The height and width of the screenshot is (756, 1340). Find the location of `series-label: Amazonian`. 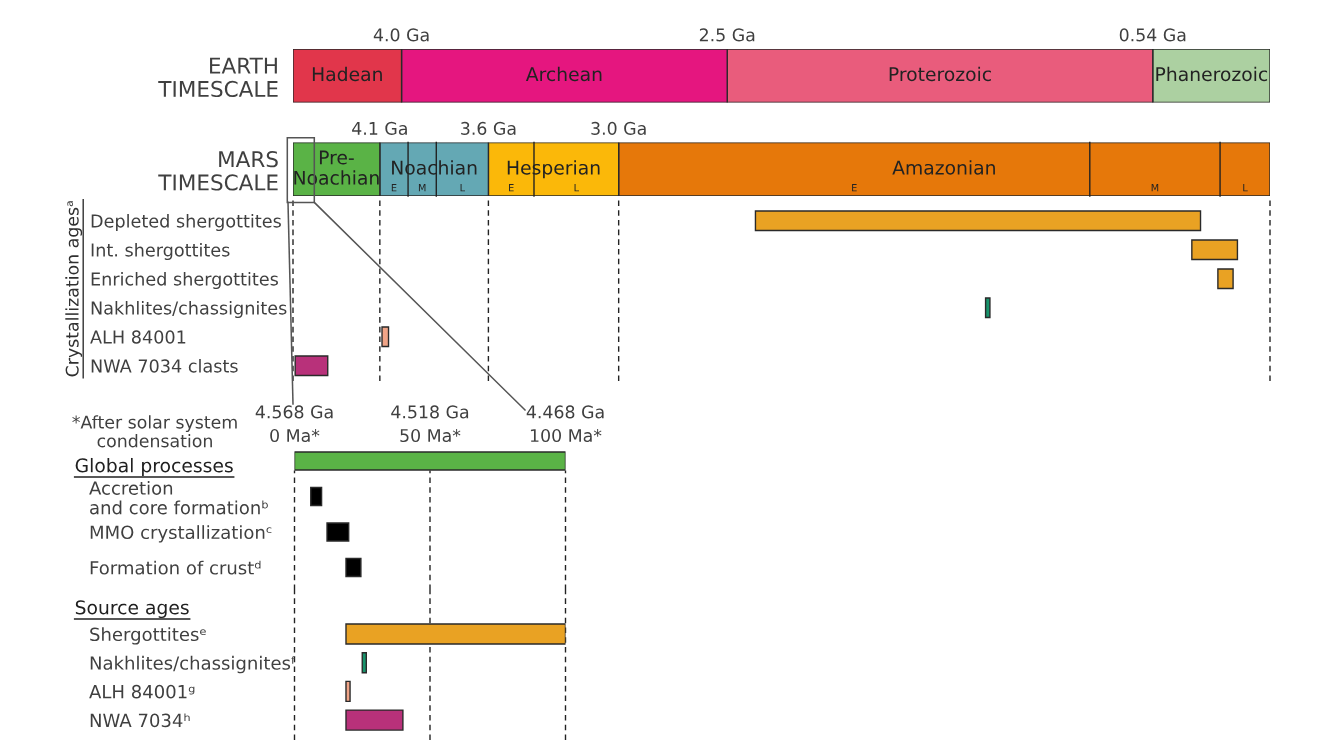

series-label: Amazonian is located at coordinates (943, 167).